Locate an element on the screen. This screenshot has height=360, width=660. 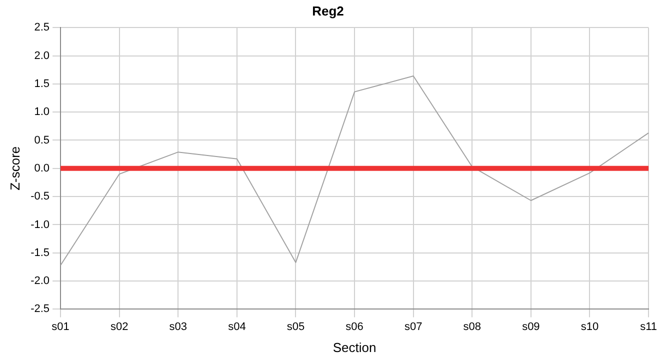
y-tick-label: -2.5 is located at coordinates (40, 309).